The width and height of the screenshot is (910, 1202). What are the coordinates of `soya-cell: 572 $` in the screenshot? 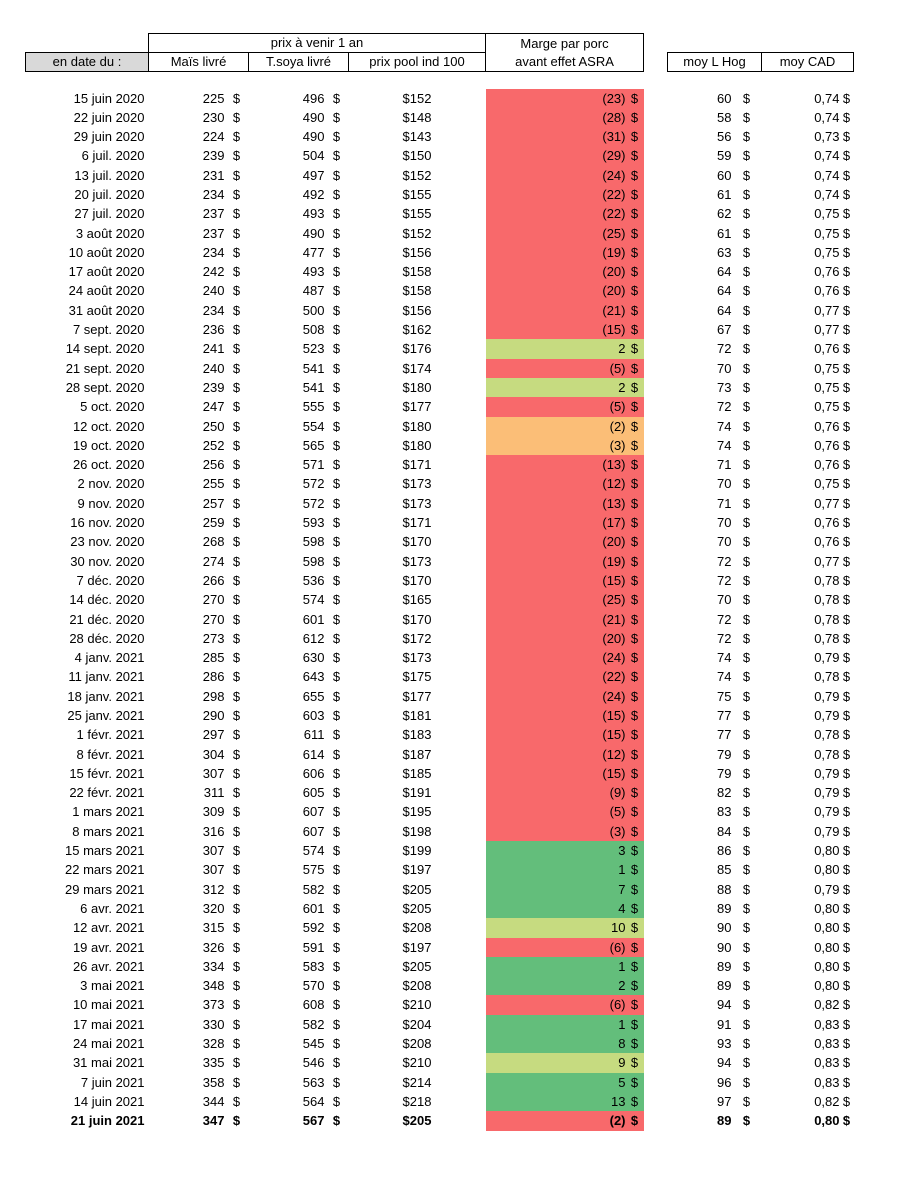 It's located at (299, 503).